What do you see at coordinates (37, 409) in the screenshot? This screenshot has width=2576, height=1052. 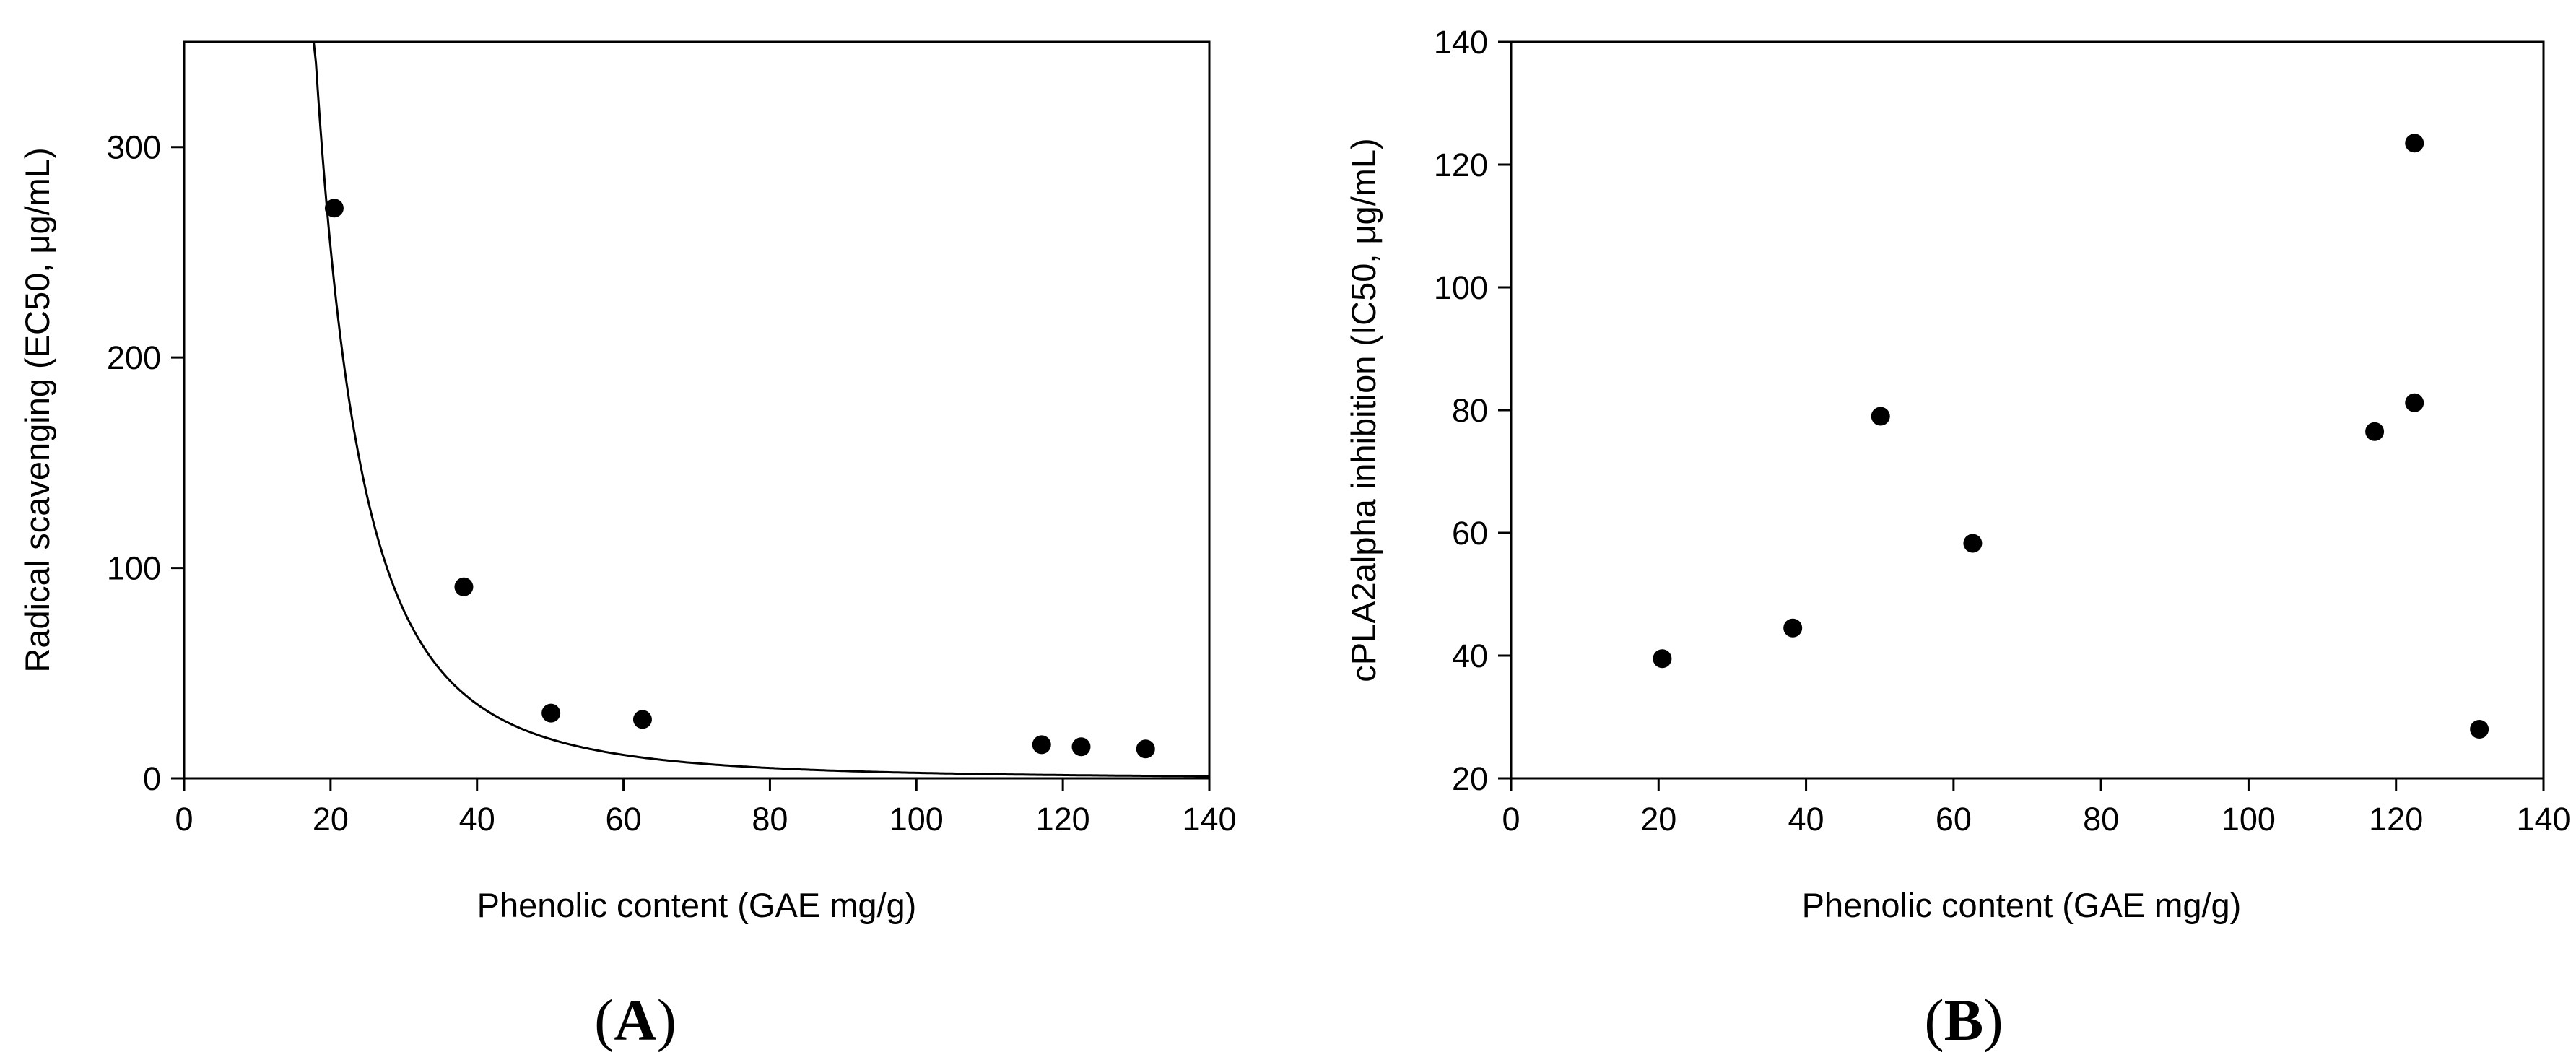 I see `y-axis-title-a: Radical scavenging (EC50, μg/mL)` at bounding box center [37, 409].